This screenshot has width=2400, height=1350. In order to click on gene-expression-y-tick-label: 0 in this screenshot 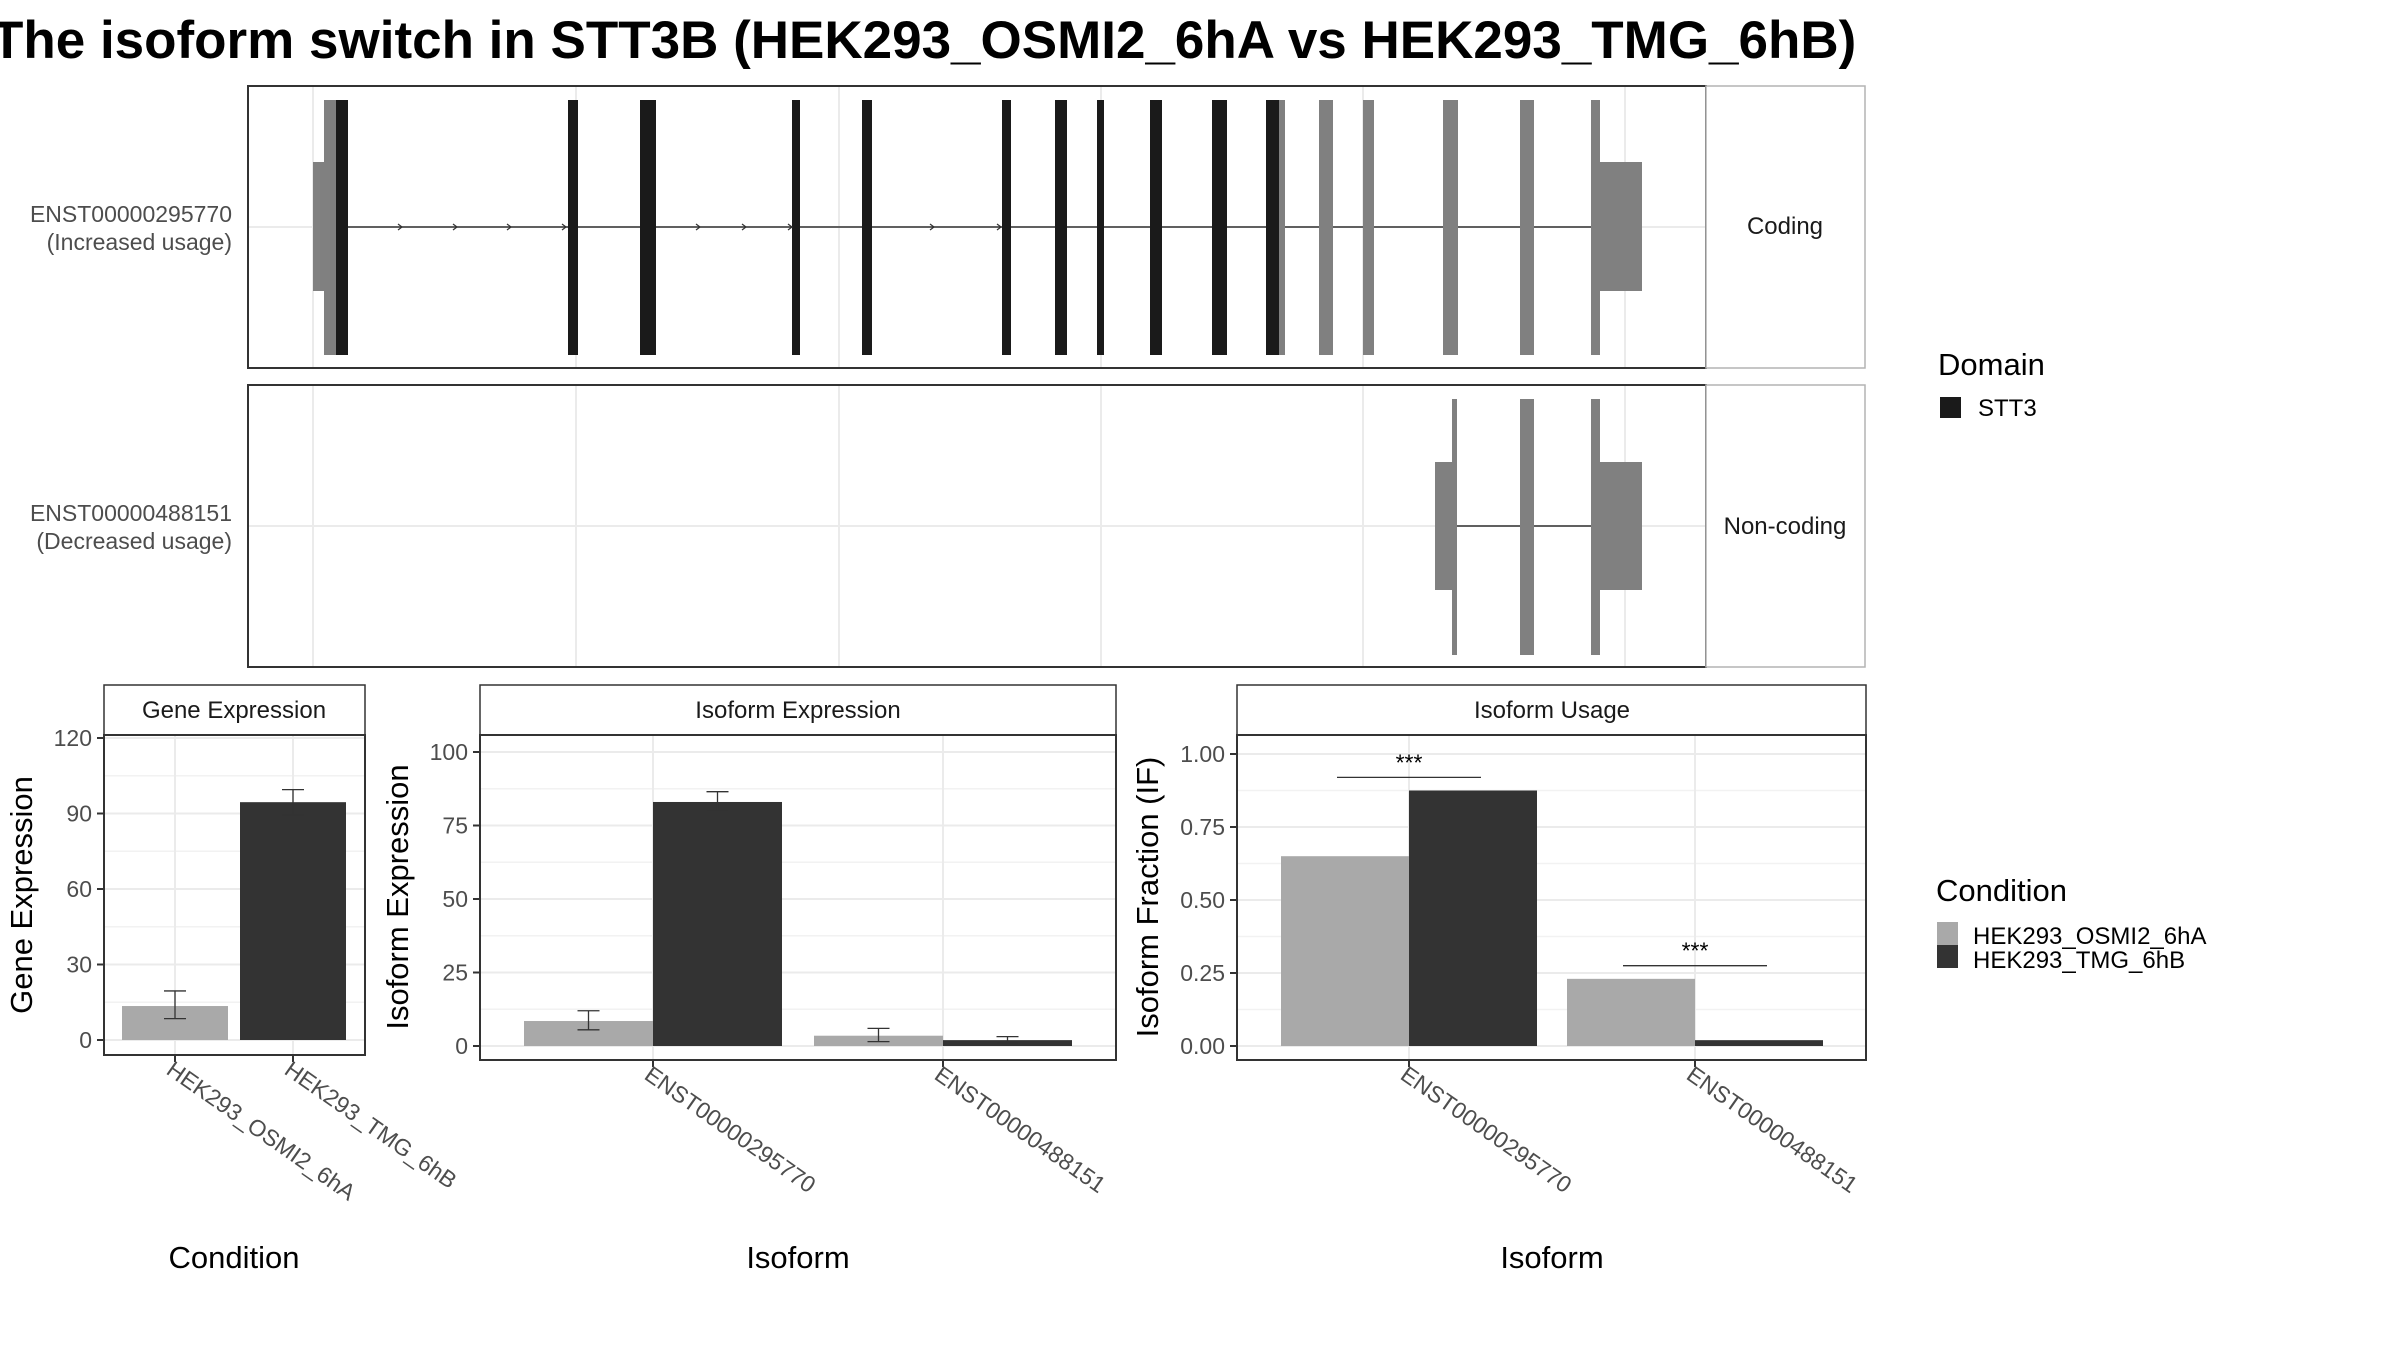, I will do `click(85, 1040)`.